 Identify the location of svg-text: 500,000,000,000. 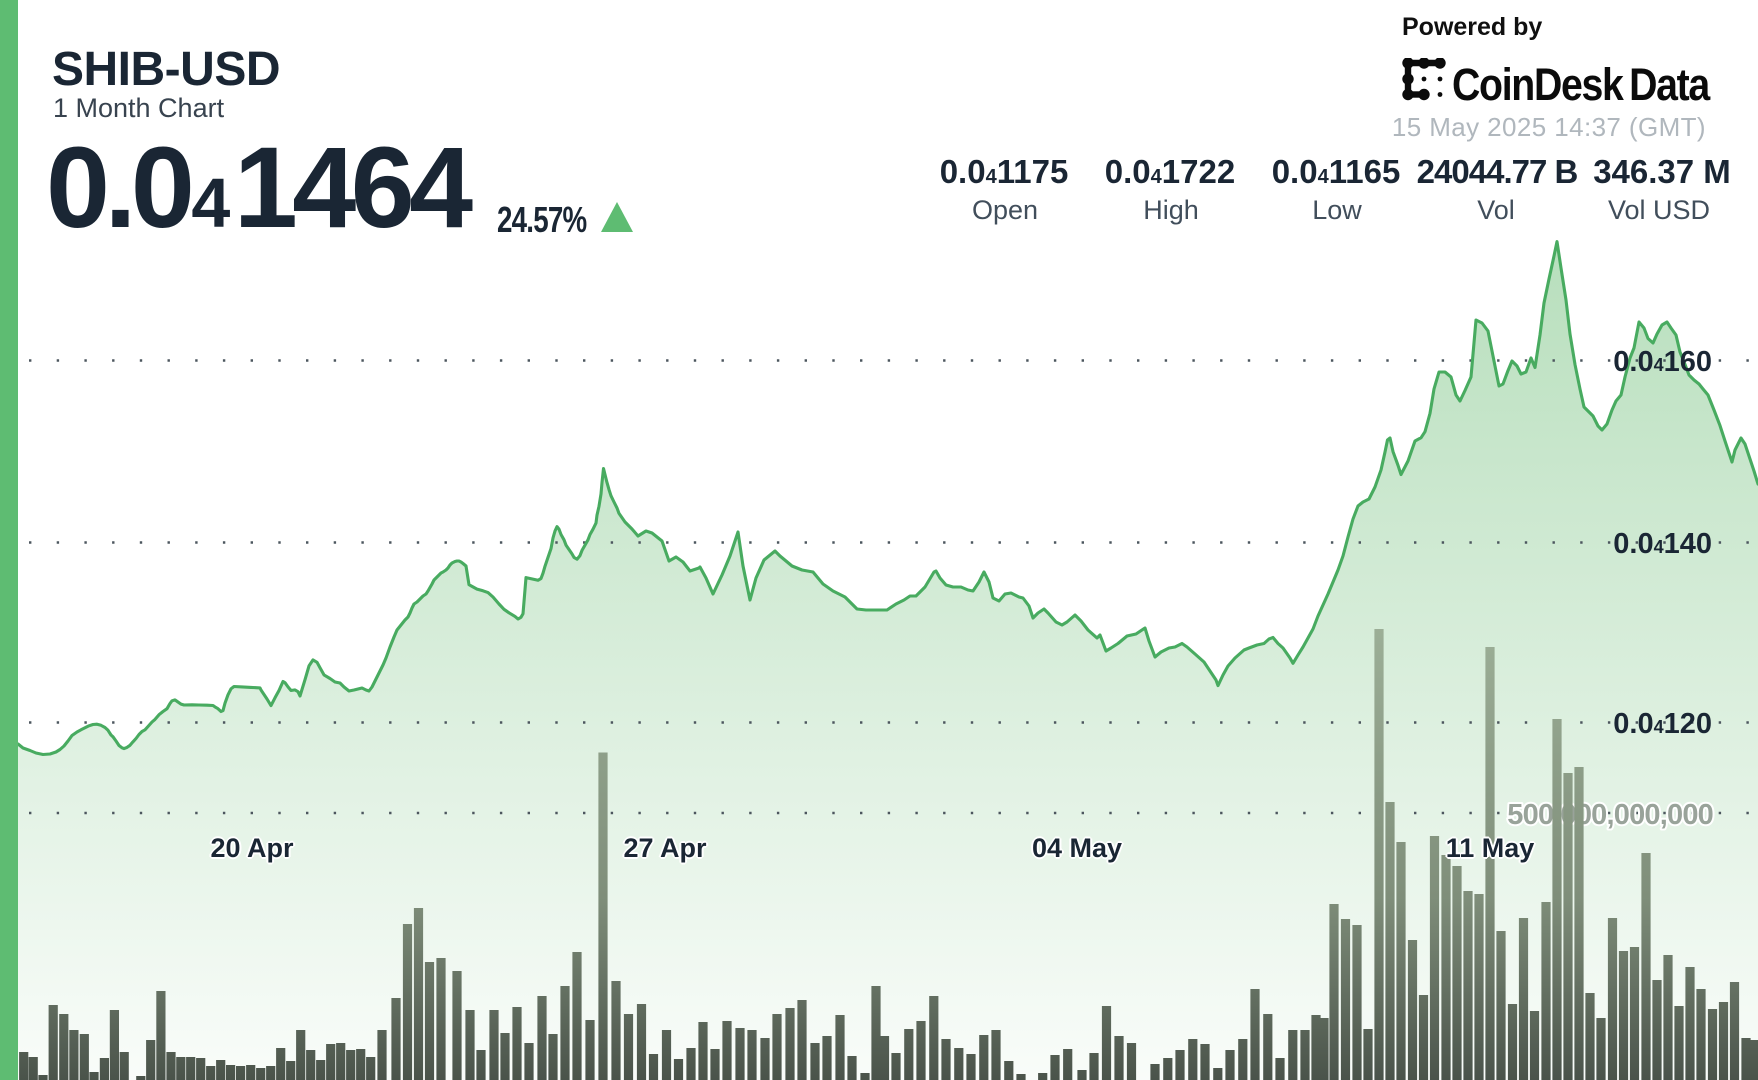
(1610, 815).